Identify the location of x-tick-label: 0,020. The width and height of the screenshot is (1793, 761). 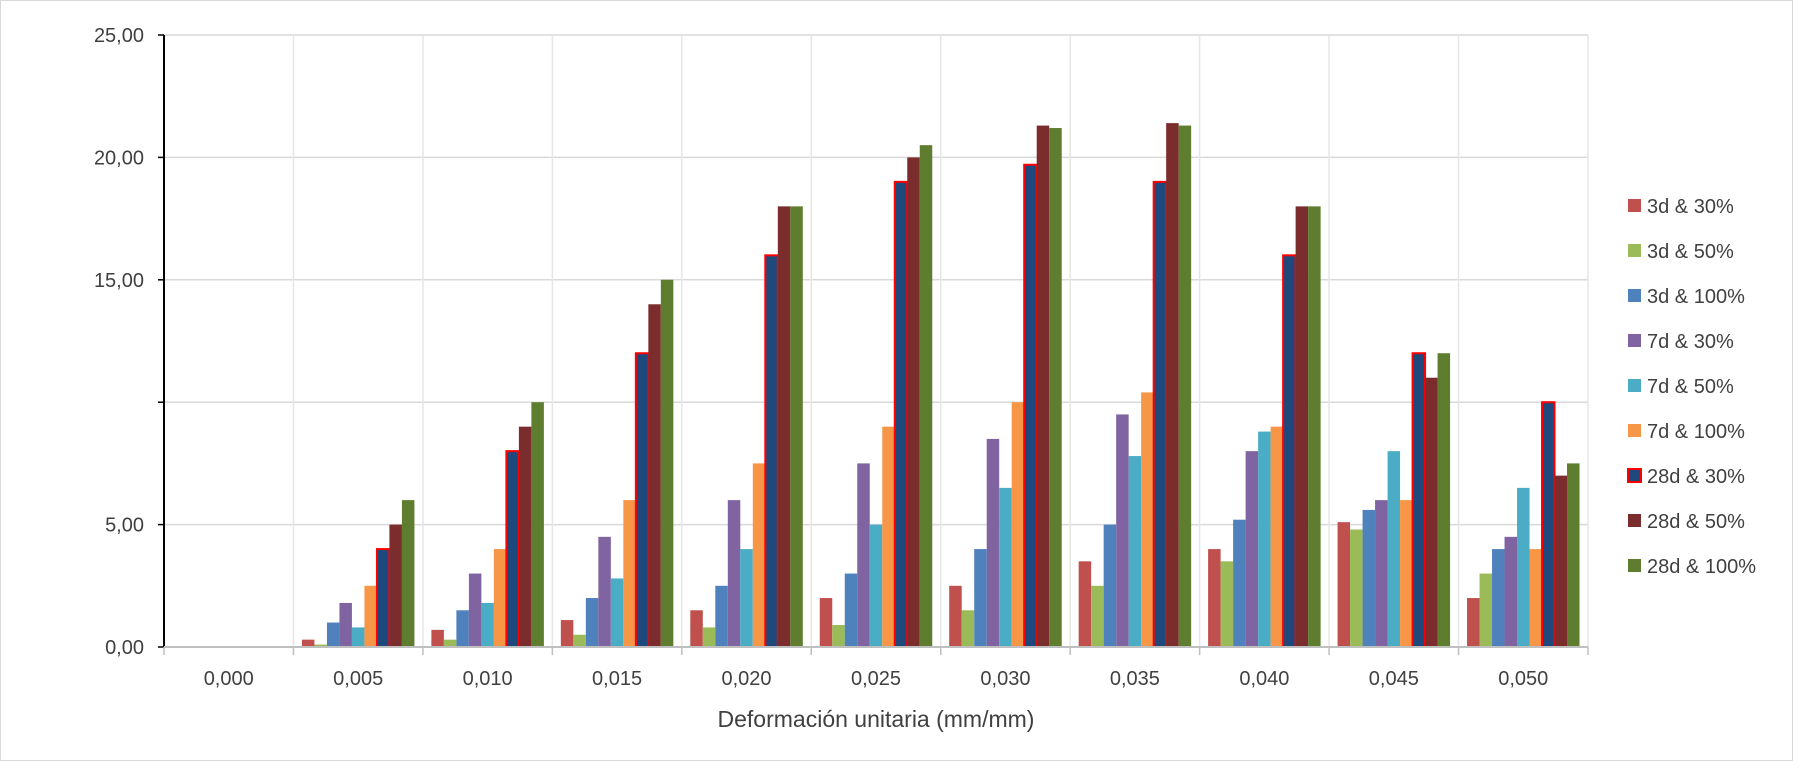
(747, 679).